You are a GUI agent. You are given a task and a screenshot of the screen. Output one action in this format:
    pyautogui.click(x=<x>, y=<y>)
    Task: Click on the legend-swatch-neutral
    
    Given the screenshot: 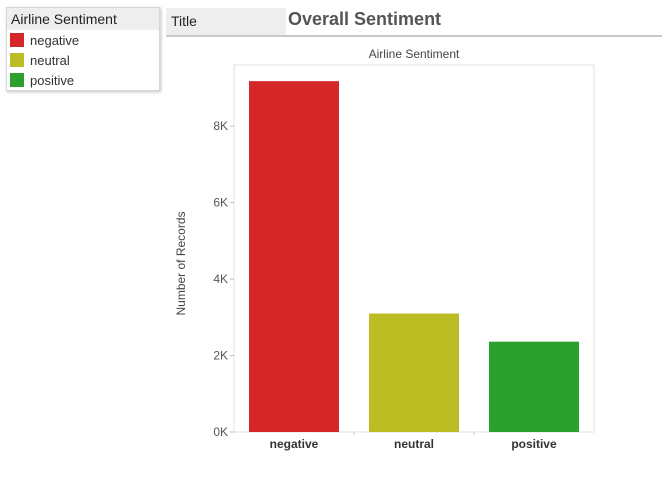 What is the action you would take?
    pyautogui.click(x=17, y=60)
    